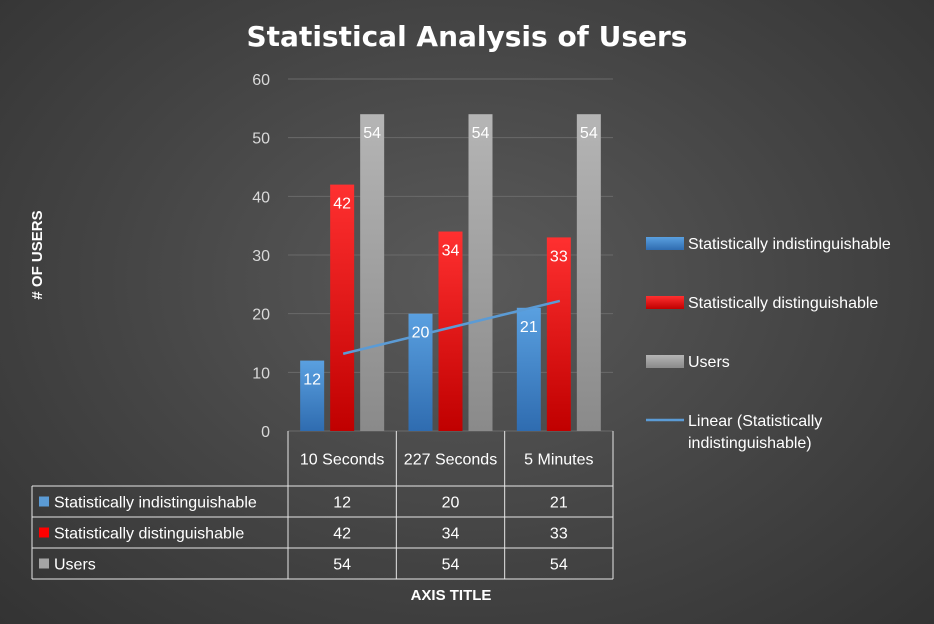 This screenshot has width=934, height=624. I want to click on legend-label-trendline: Linear (Statistically indistinguishable), so click(755, 432).